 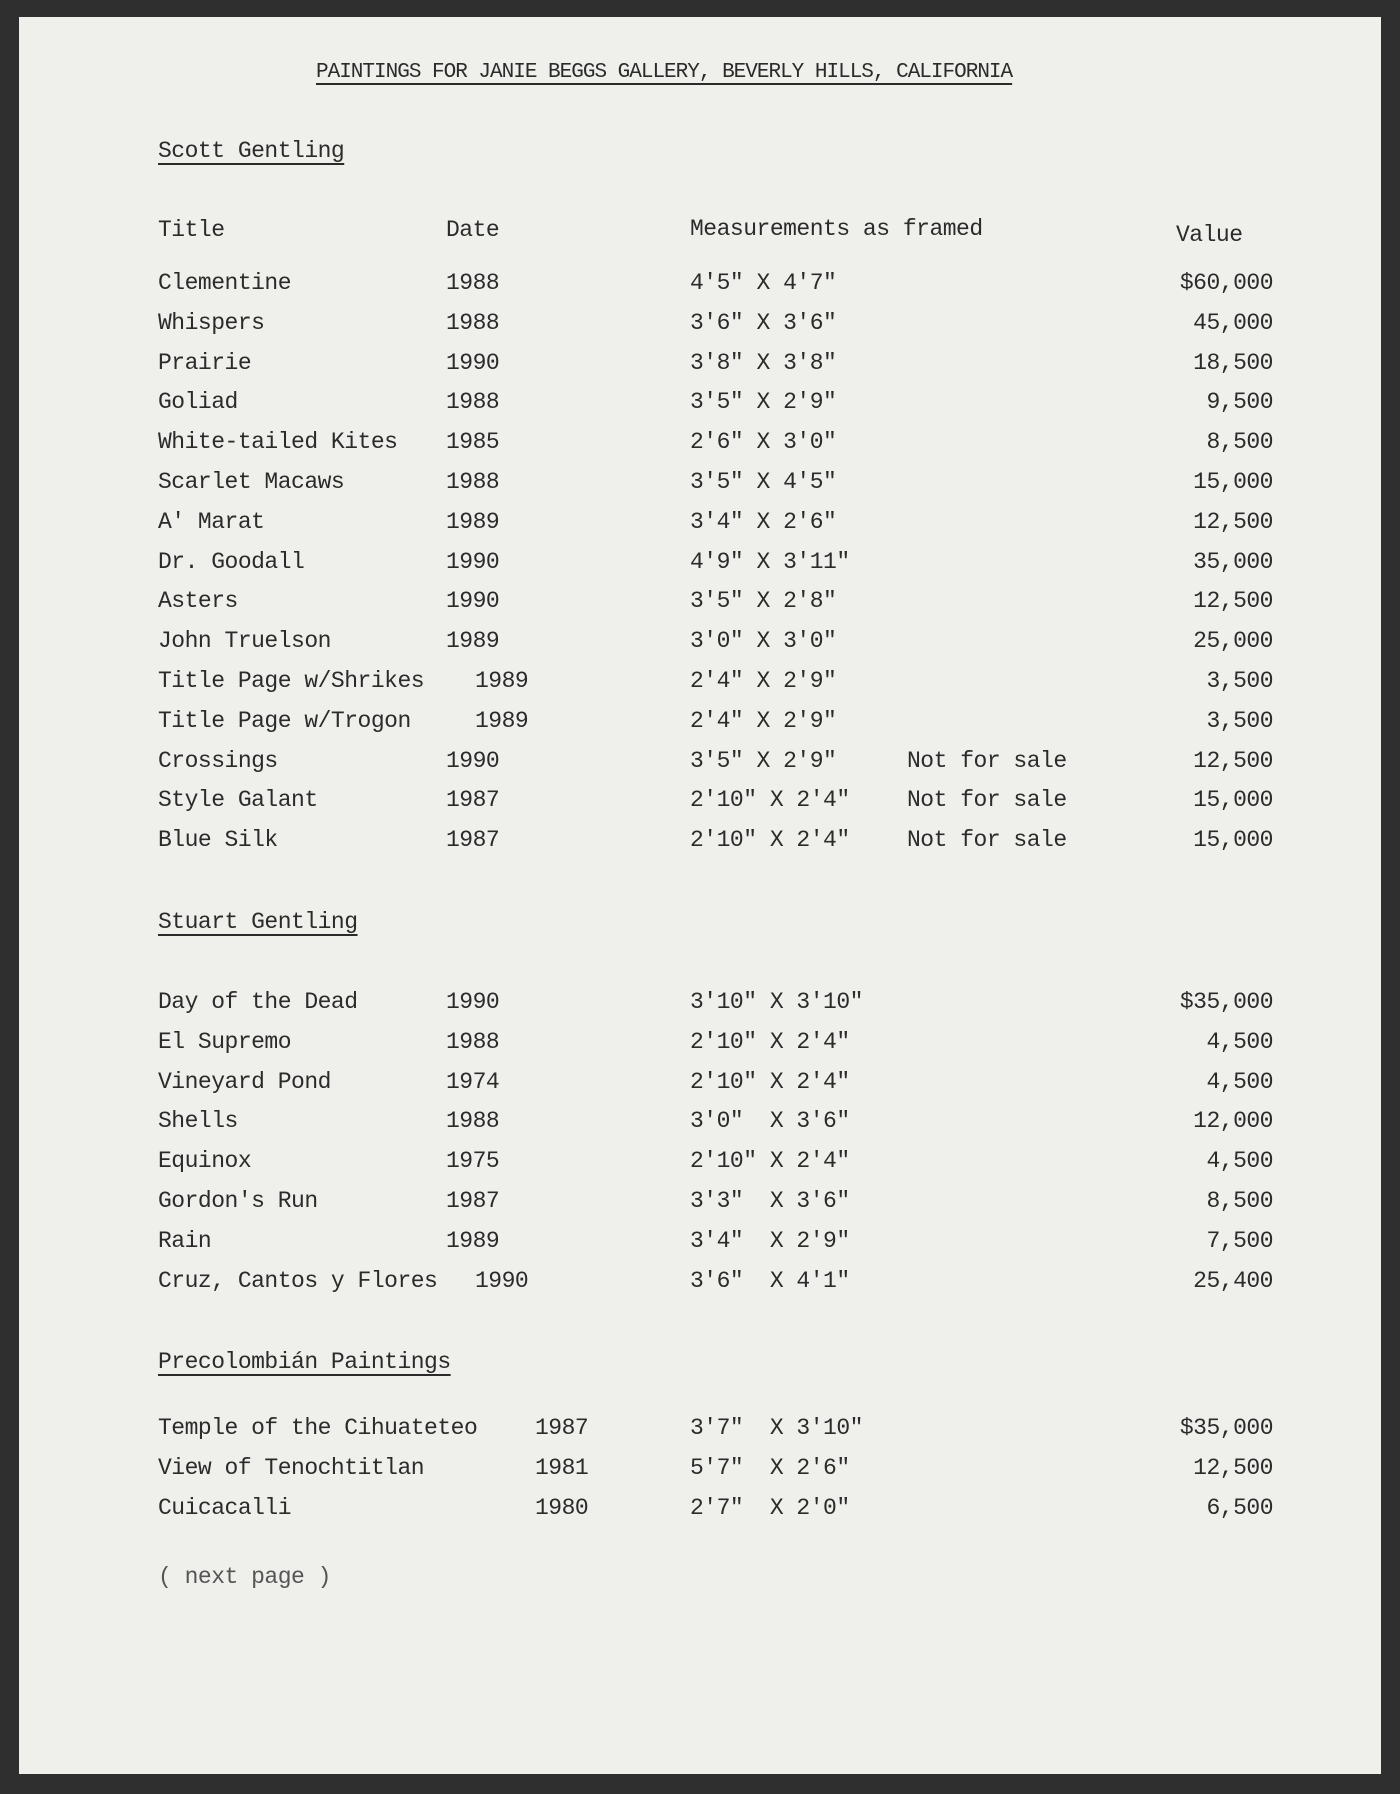 What do you see at coordinates (251, 482) in the screenshot?
I see `painting-title: Scarlet Macaws` at bounding box center [251, 482].